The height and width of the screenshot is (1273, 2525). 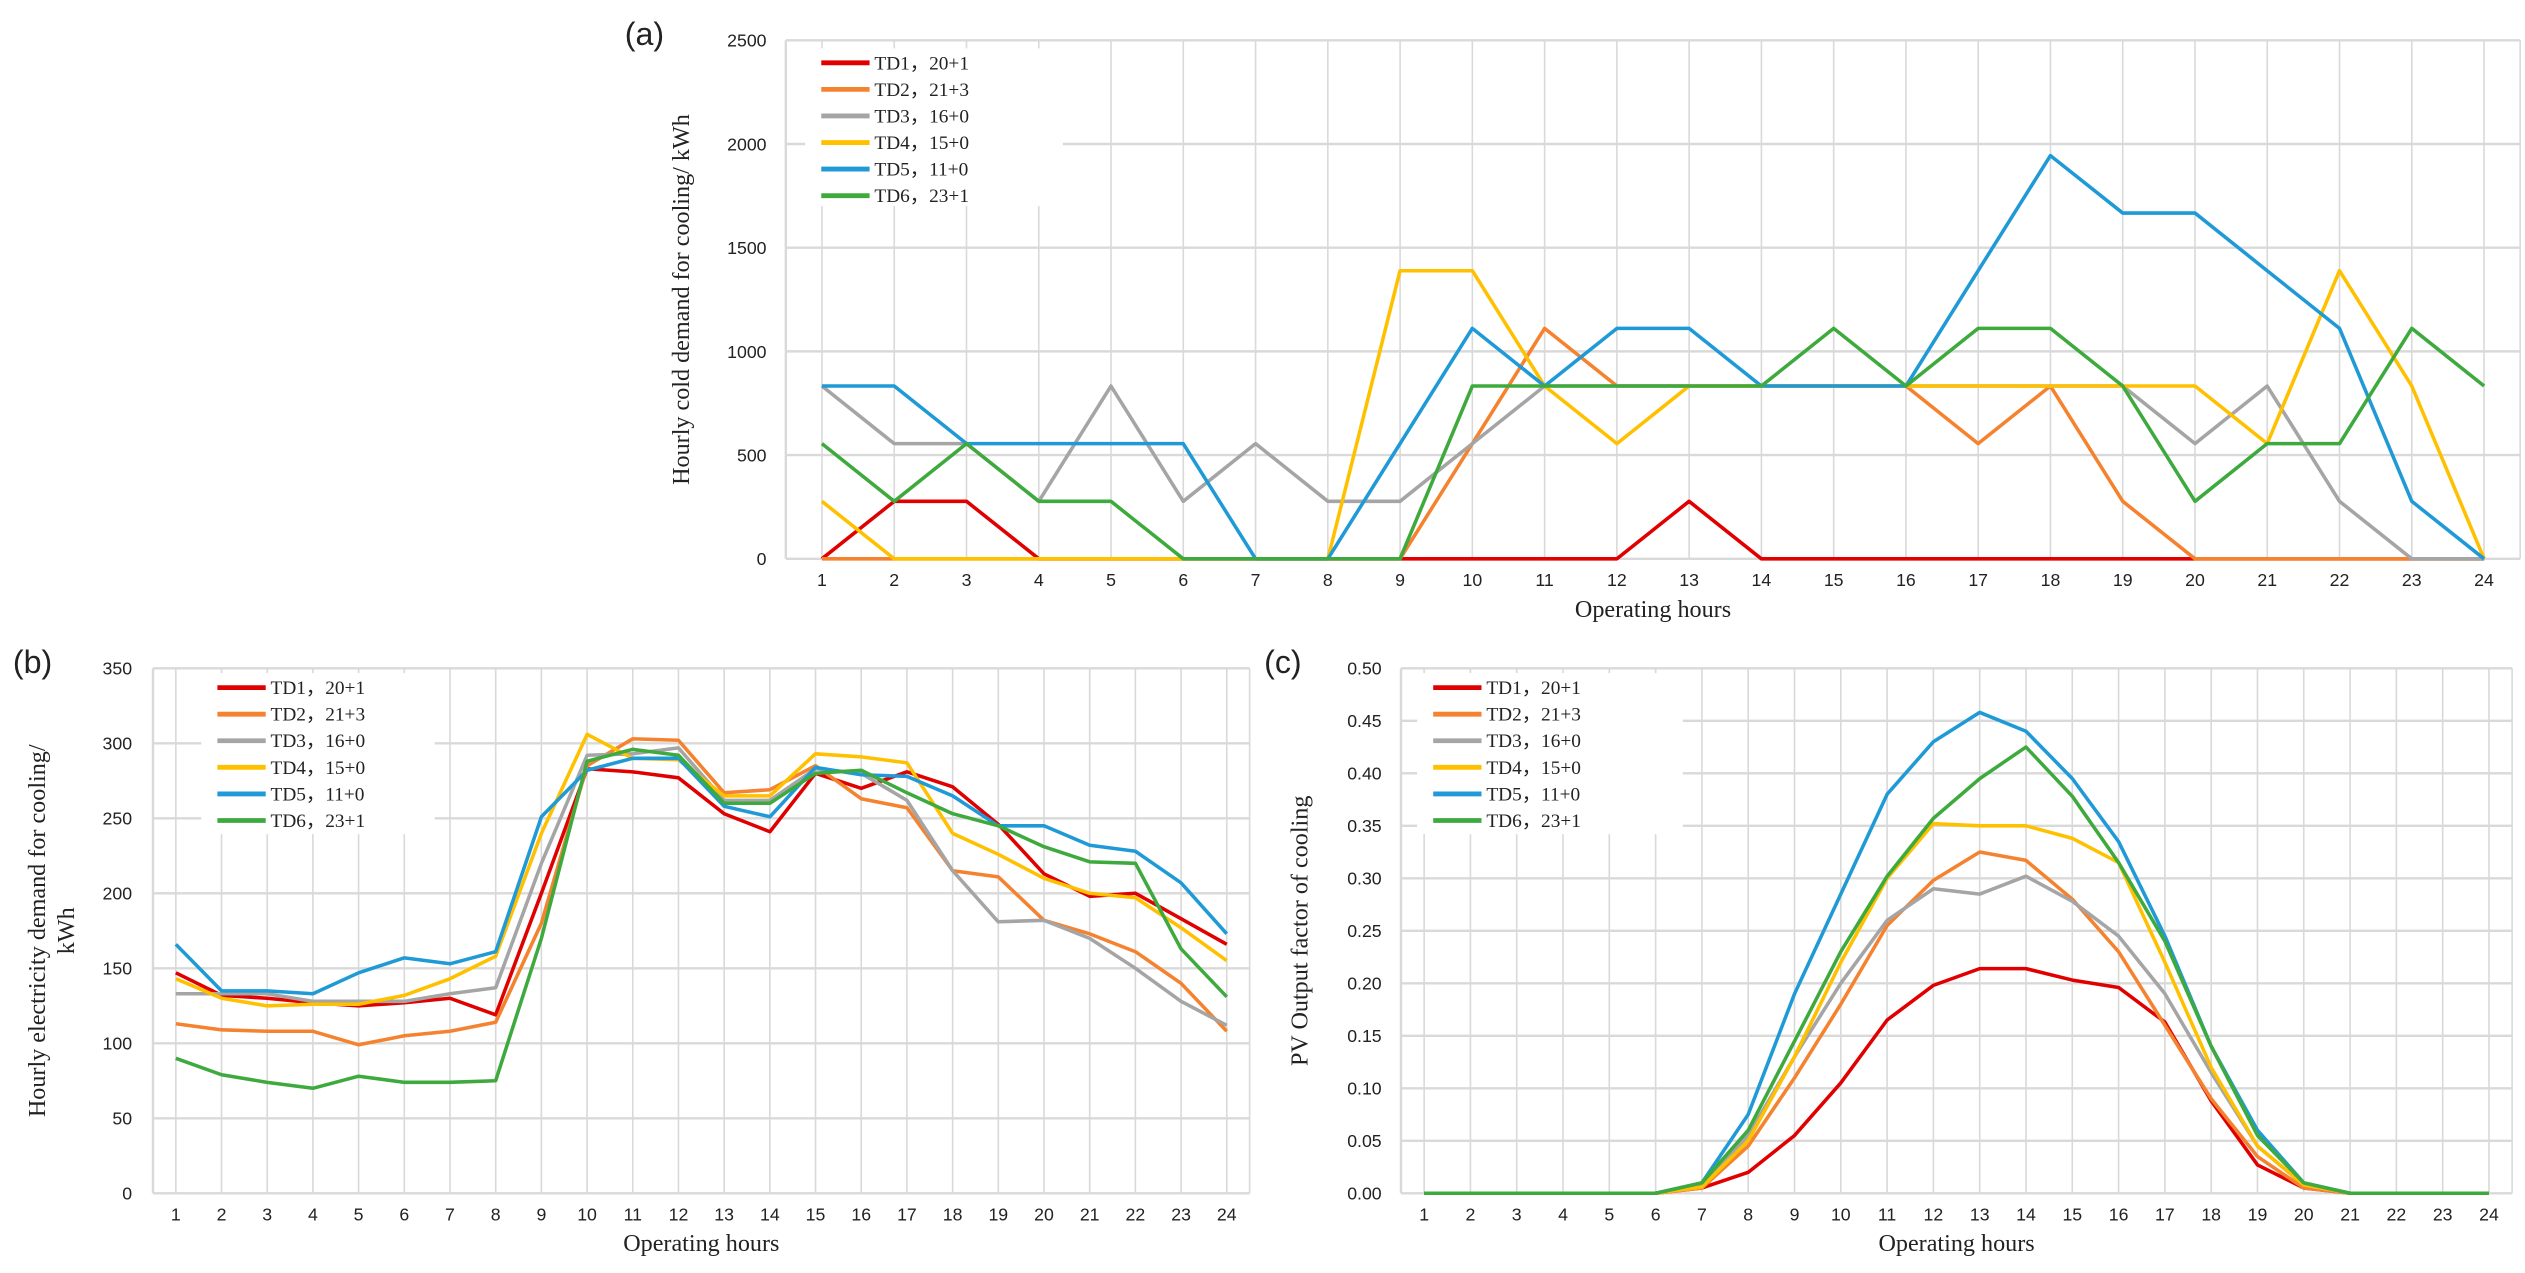 What do you see at coordinates (921, 90) in the screenshot?
I see `legend-label: TD2，21+3` at bounding box center [921, 90].